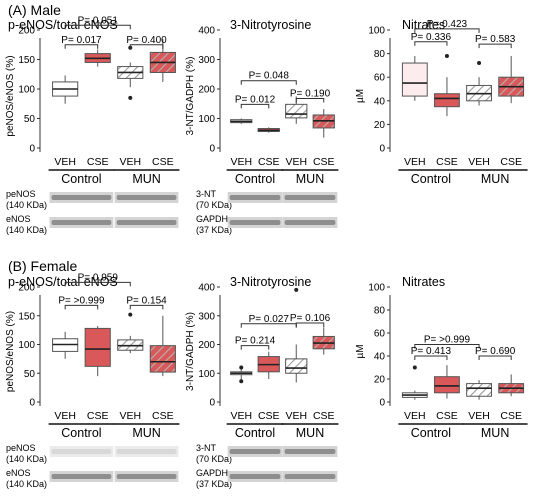 The width and height of the screenshot is (550, 496). I want to click on p-value-label: P= 0.048, so click(269, 76).